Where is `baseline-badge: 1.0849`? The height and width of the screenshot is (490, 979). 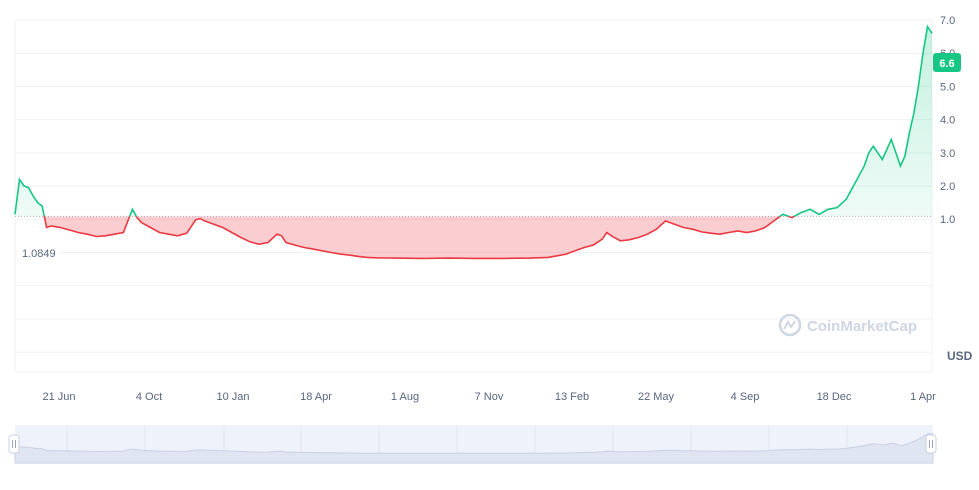
baseline-badge: 1.0849 is located at coordinates (38, 253).